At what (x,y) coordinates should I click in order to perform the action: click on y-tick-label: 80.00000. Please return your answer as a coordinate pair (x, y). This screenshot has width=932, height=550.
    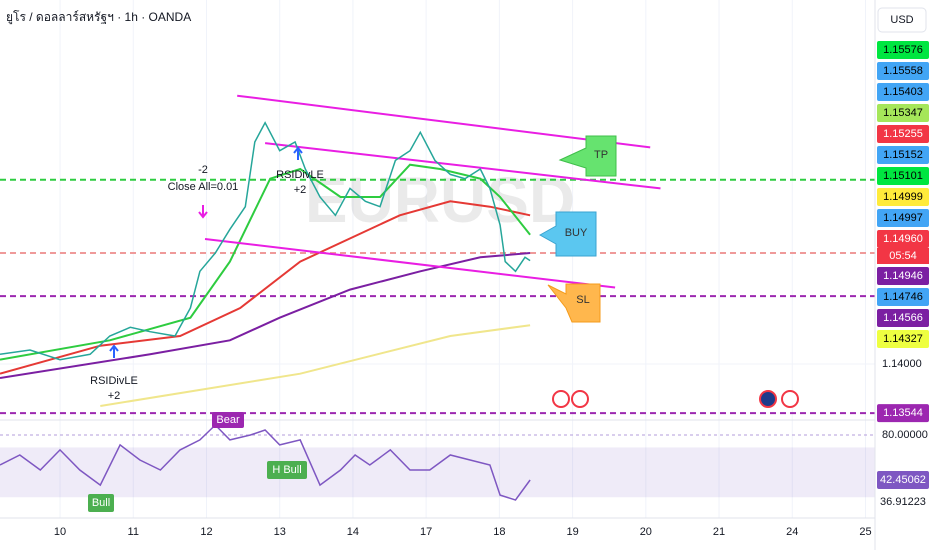
    Looking at the image, I should click on (905, 435).